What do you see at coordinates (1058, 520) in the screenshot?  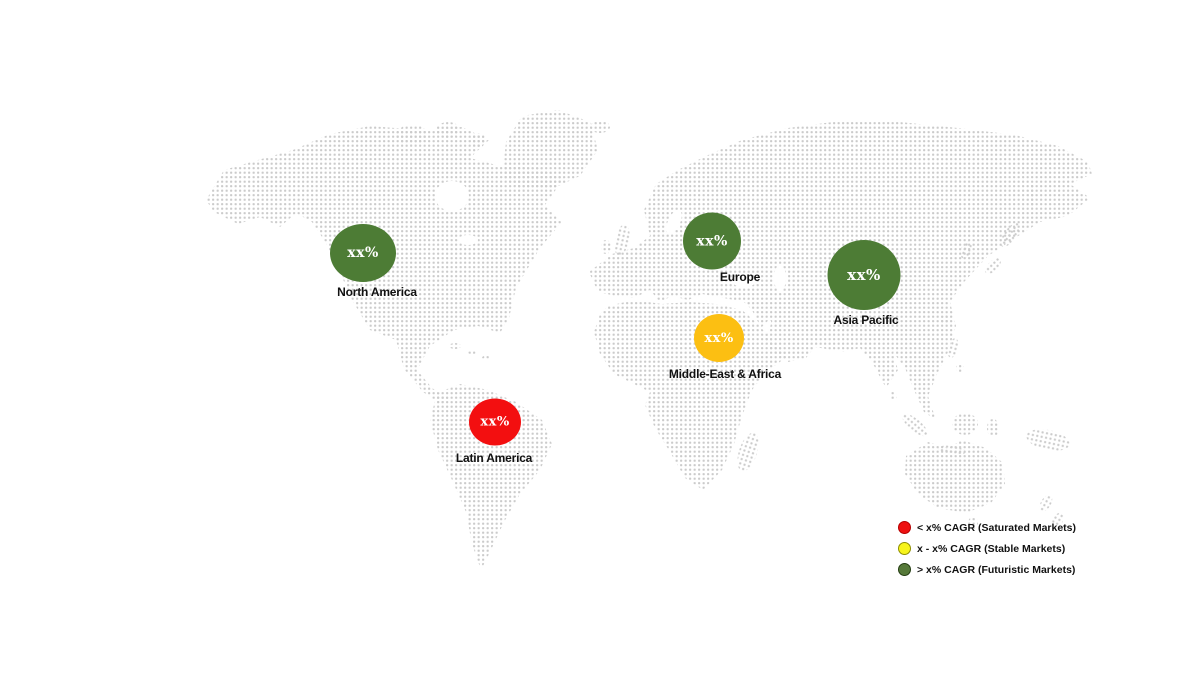 I see `new-zealand-south` at bounding box center [1058, 520].